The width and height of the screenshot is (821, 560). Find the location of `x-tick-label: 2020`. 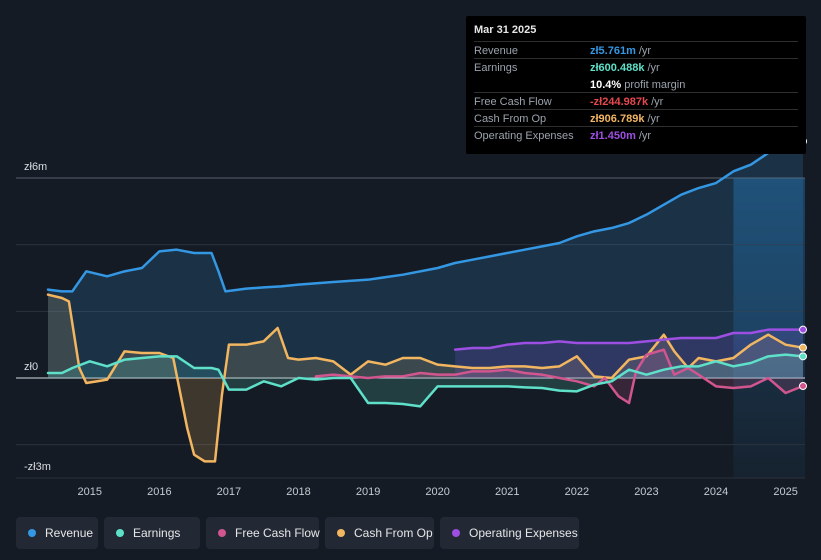

x-tick-label: 2020 is located at coordinates (437, 492).